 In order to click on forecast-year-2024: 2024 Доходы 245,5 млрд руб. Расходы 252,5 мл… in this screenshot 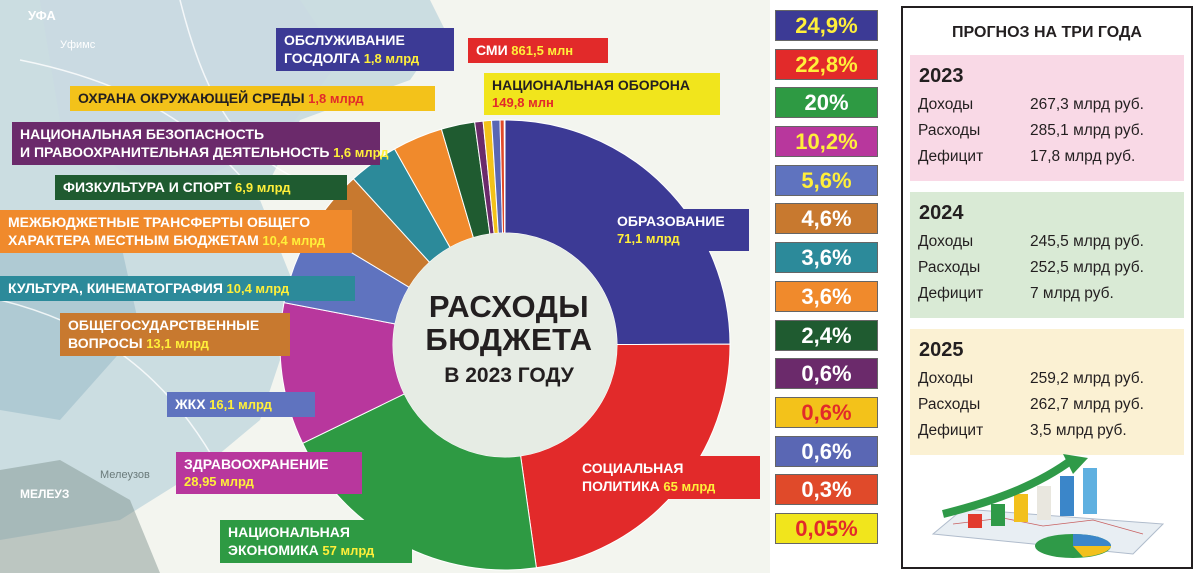, I will do `click(1047, 255)`.